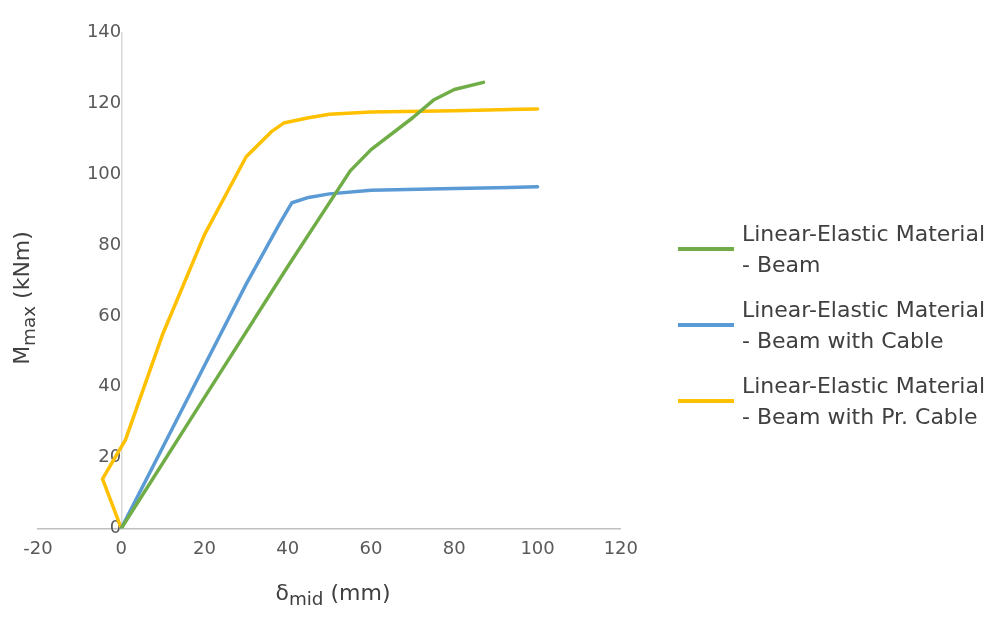  Describe the element at coordinates (864, 249) in the screenshot. I see `legend-label: Linear-Elastic Material - Beam` at that location.